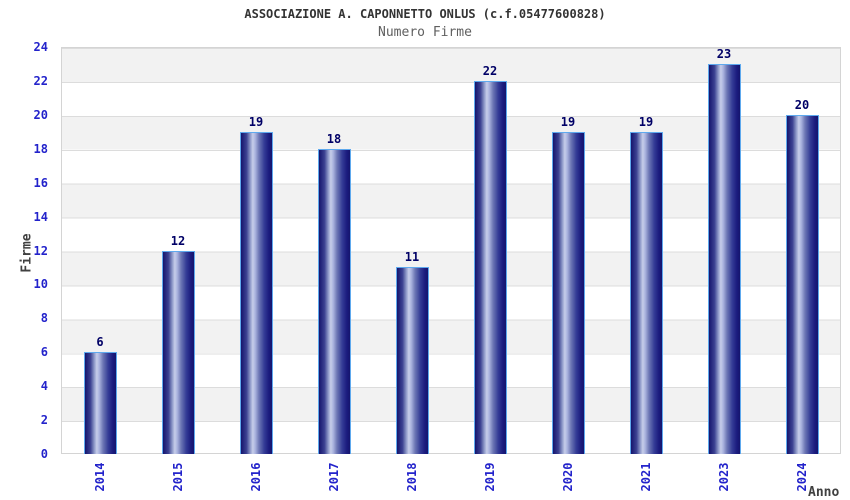 Image resolution: width=850 pixels, height=500 pixels. Describe the element at coordinates (412, 257) in the screenshot. I see `bar-value-label: 11` at that location.